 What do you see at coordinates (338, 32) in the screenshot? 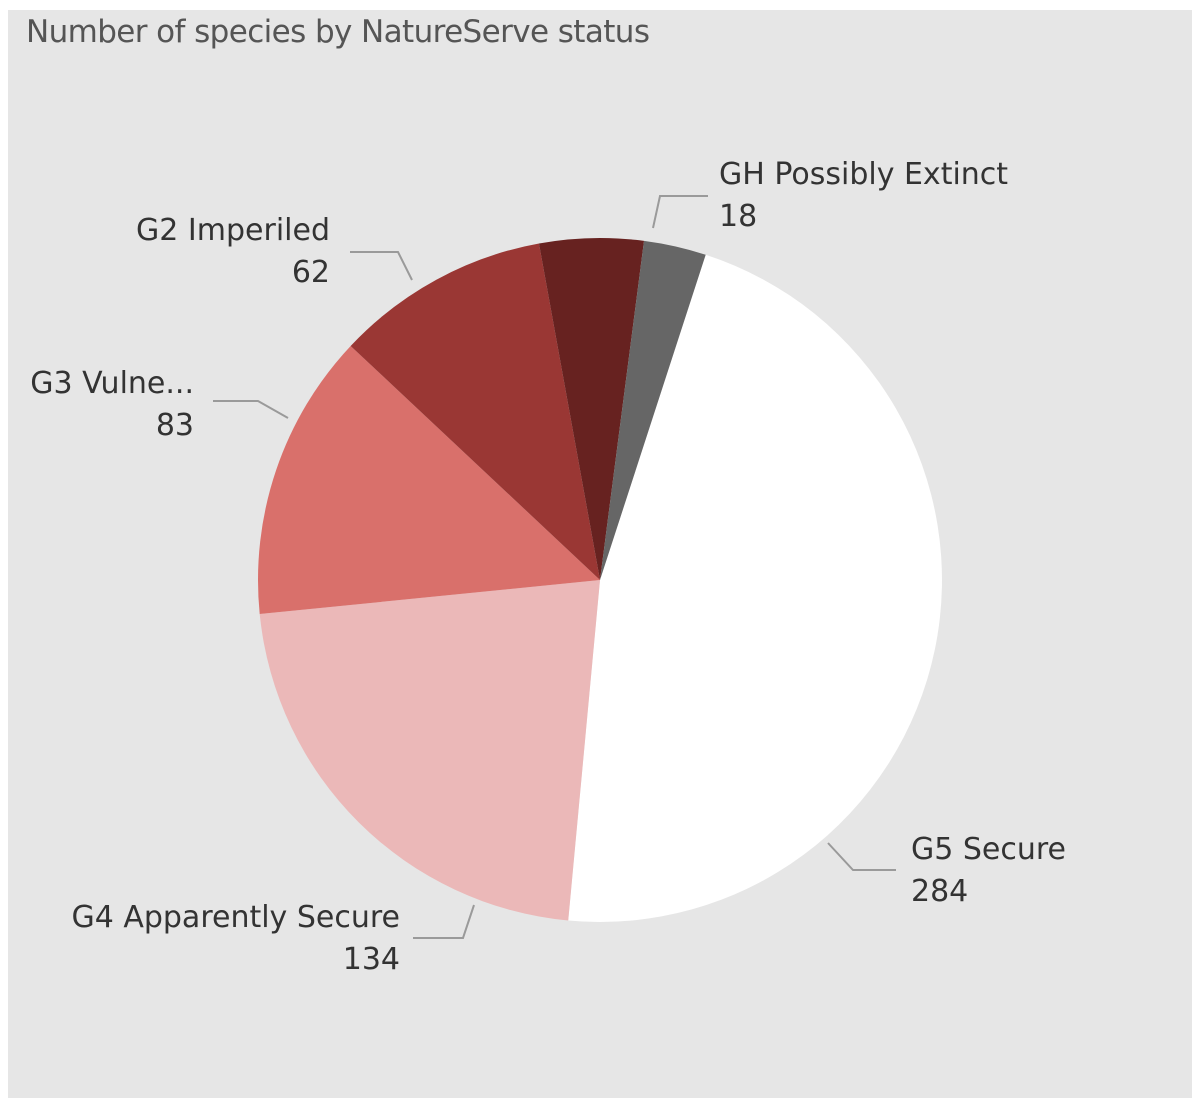
I see `chart-title: Number of species by NatureServe status` at bounding box center [338, 32].